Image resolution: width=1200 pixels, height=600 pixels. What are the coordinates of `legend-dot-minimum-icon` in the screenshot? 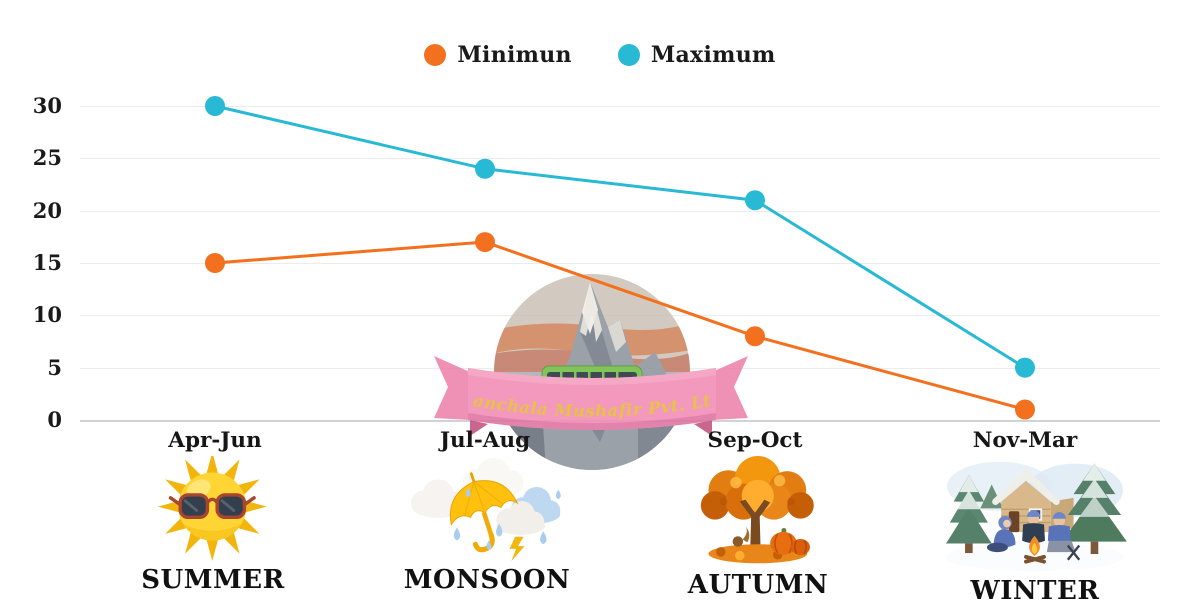 It's located at (435, 55).